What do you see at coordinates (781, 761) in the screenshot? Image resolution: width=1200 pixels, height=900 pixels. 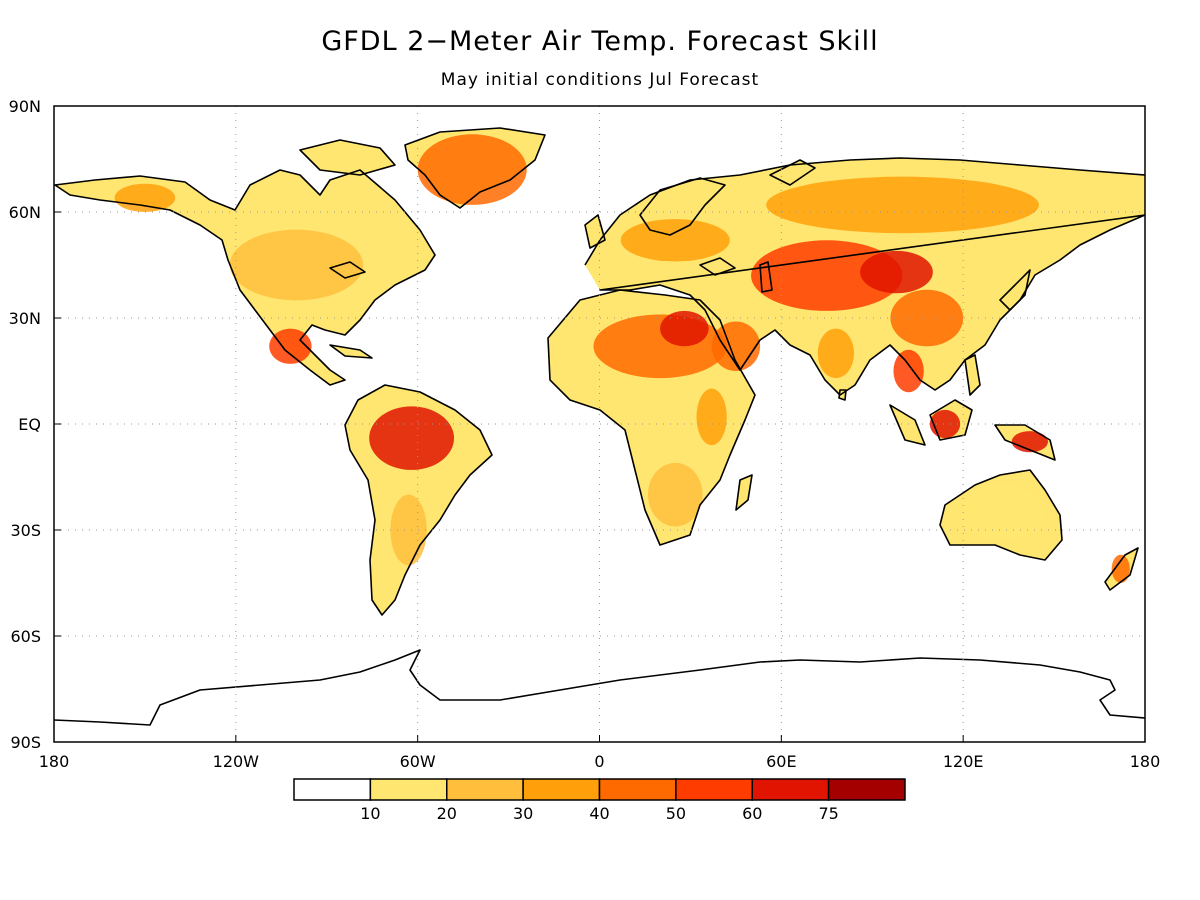 I see `lon-tick-label: 60E` at bounding box center [781, 761].